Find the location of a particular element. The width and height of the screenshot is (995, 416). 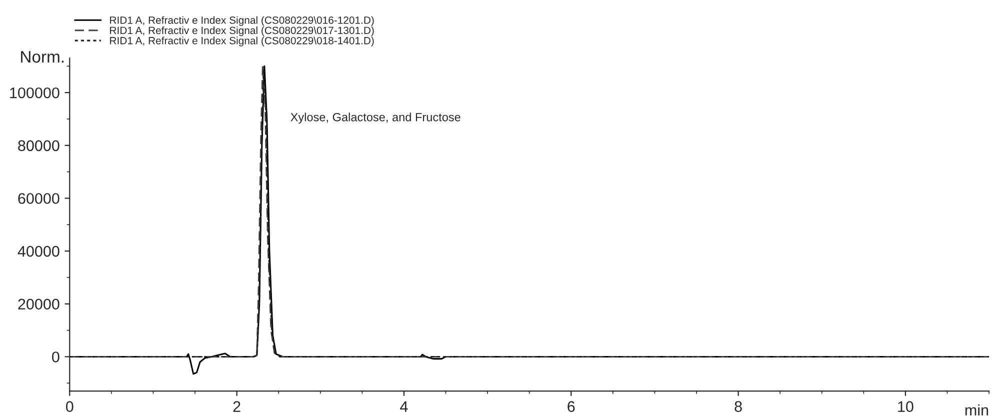

y-tick-label: 80000 is located at coordinates (39, 146).